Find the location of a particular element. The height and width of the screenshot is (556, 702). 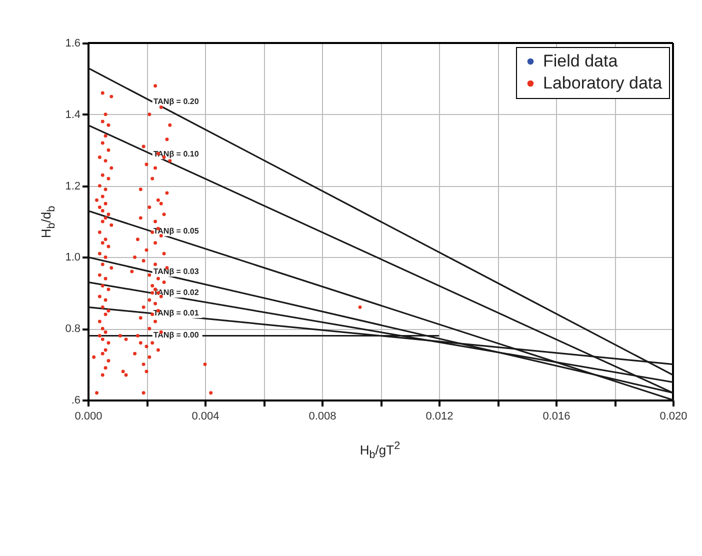

y-tick-label: 1.4 is located at coordinates (72, 114).